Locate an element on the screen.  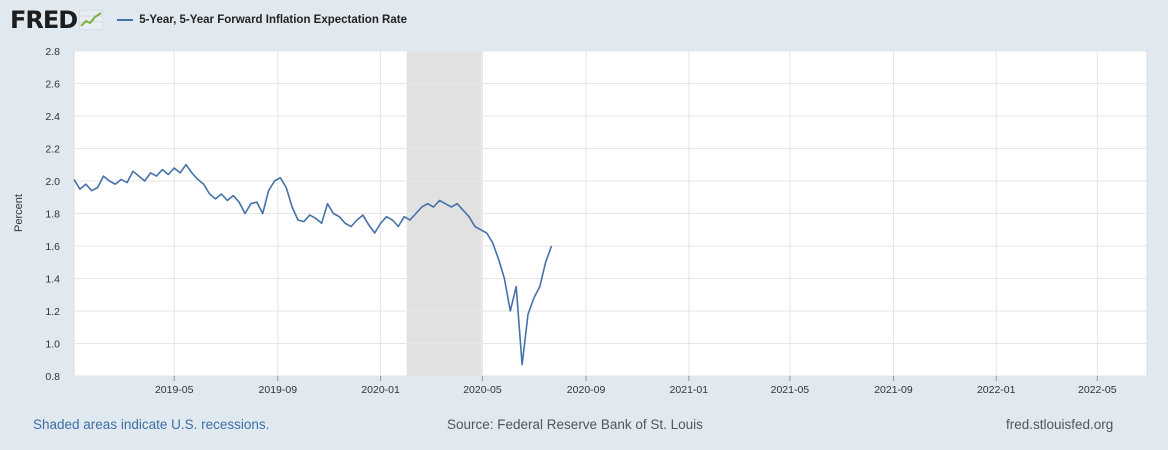
x-tick-label-3: 2020-05 is located at coordinates (482, 390).